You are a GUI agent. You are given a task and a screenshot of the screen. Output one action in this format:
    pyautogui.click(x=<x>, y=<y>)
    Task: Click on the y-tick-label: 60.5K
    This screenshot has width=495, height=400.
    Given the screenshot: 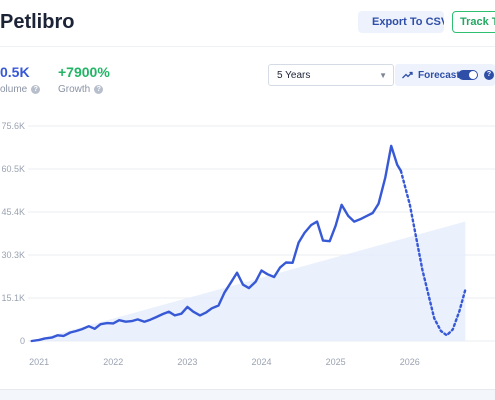 What is the action you would take?
    pyautogui.click(x=13, y=169)
    